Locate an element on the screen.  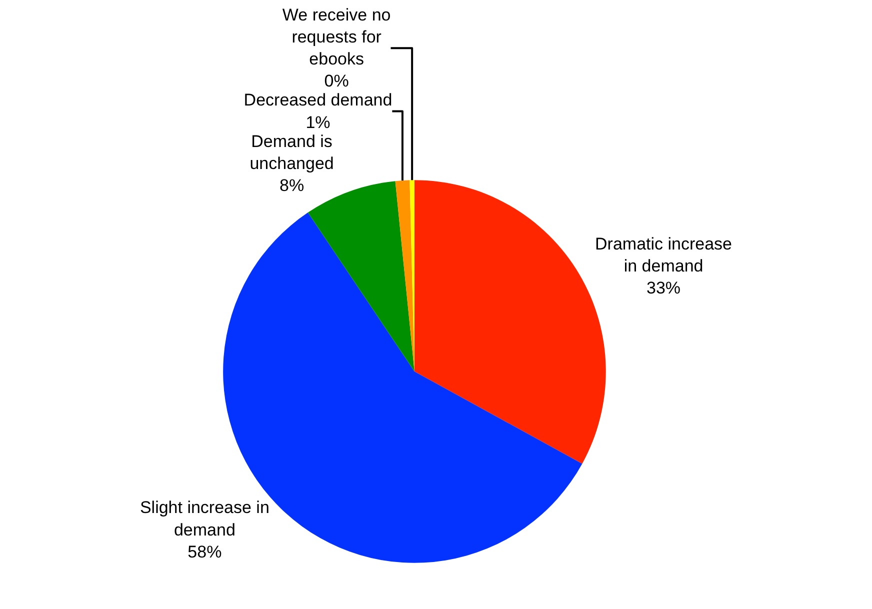
slice-label: Demand is unchanged is located at coordinates (292, 152).